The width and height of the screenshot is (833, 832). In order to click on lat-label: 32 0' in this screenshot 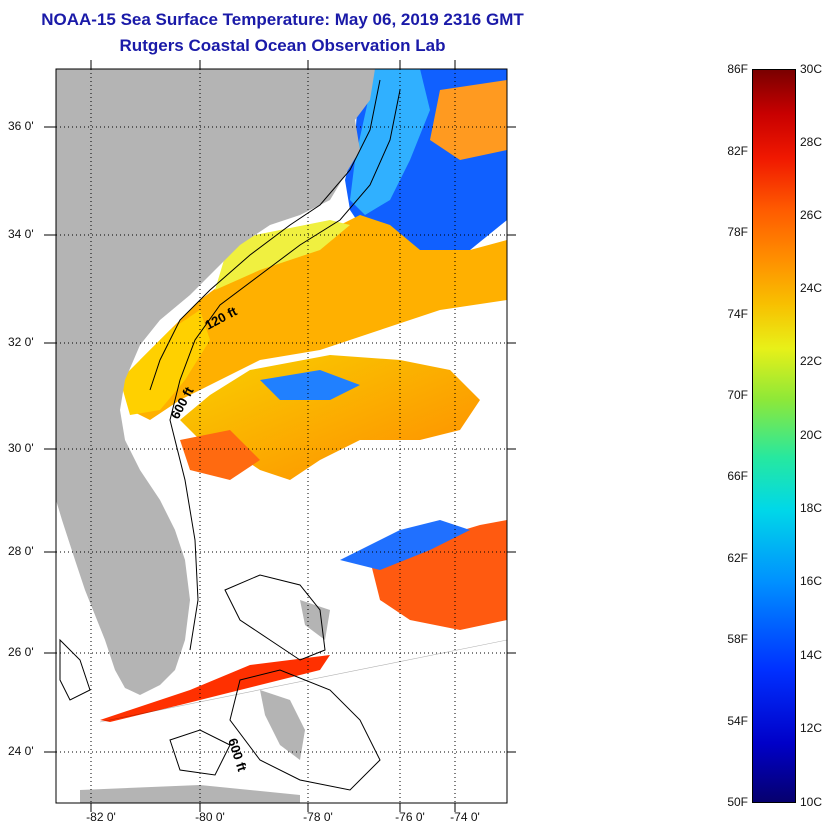, I will do `click(21, 342)`.